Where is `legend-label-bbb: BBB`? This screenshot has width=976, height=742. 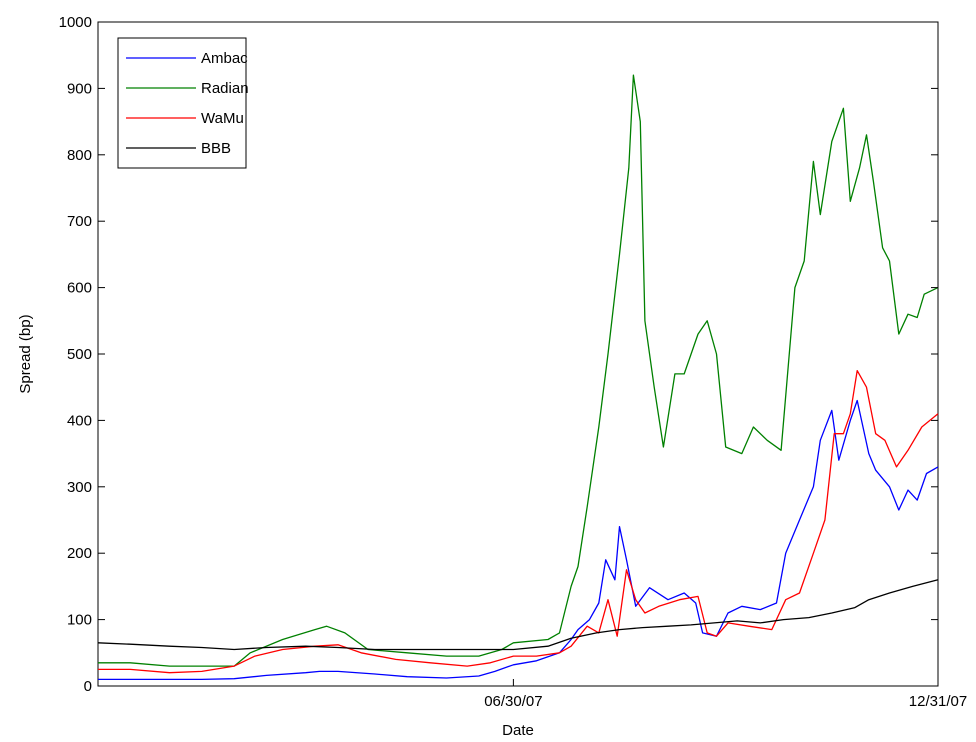 legend-label-bbb: BBB is located at coordinates (216, 148).